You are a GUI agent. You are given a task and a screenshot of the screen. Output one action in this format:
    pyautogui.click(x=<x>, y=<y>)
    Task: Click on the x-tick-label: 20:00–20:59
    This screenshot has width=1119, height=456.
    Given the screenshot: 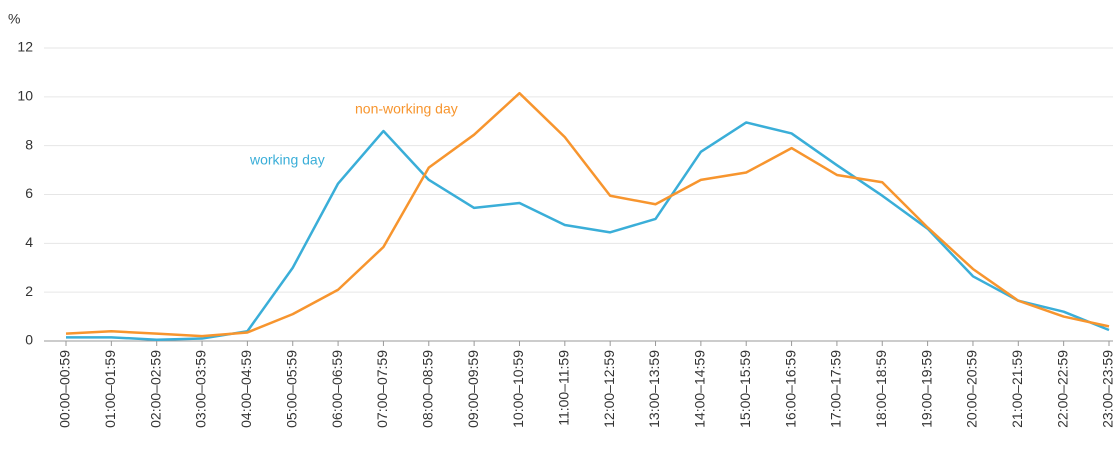 What is the action you would take?
    pyautogui.click(x=972, y=389)
    